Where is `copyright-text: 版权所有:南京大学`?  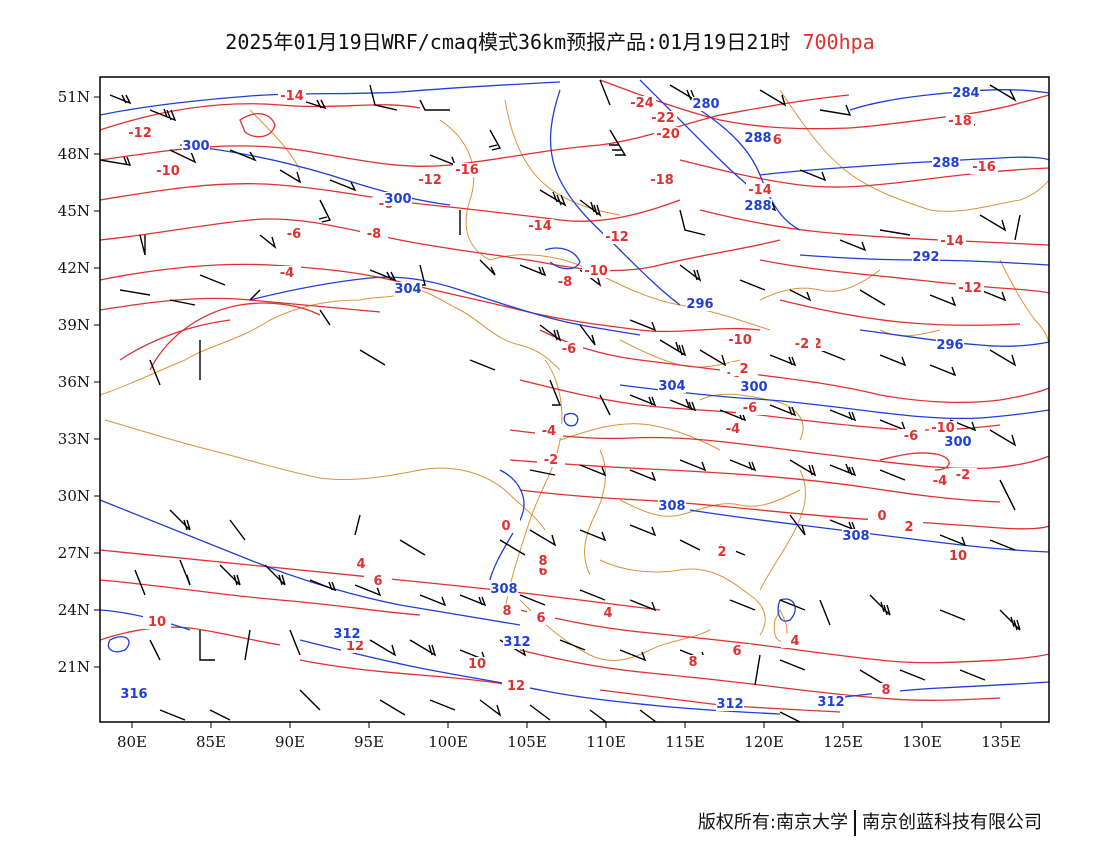
copyright-text: 版权所有:南京大学 is located at coordinates (772, 822).